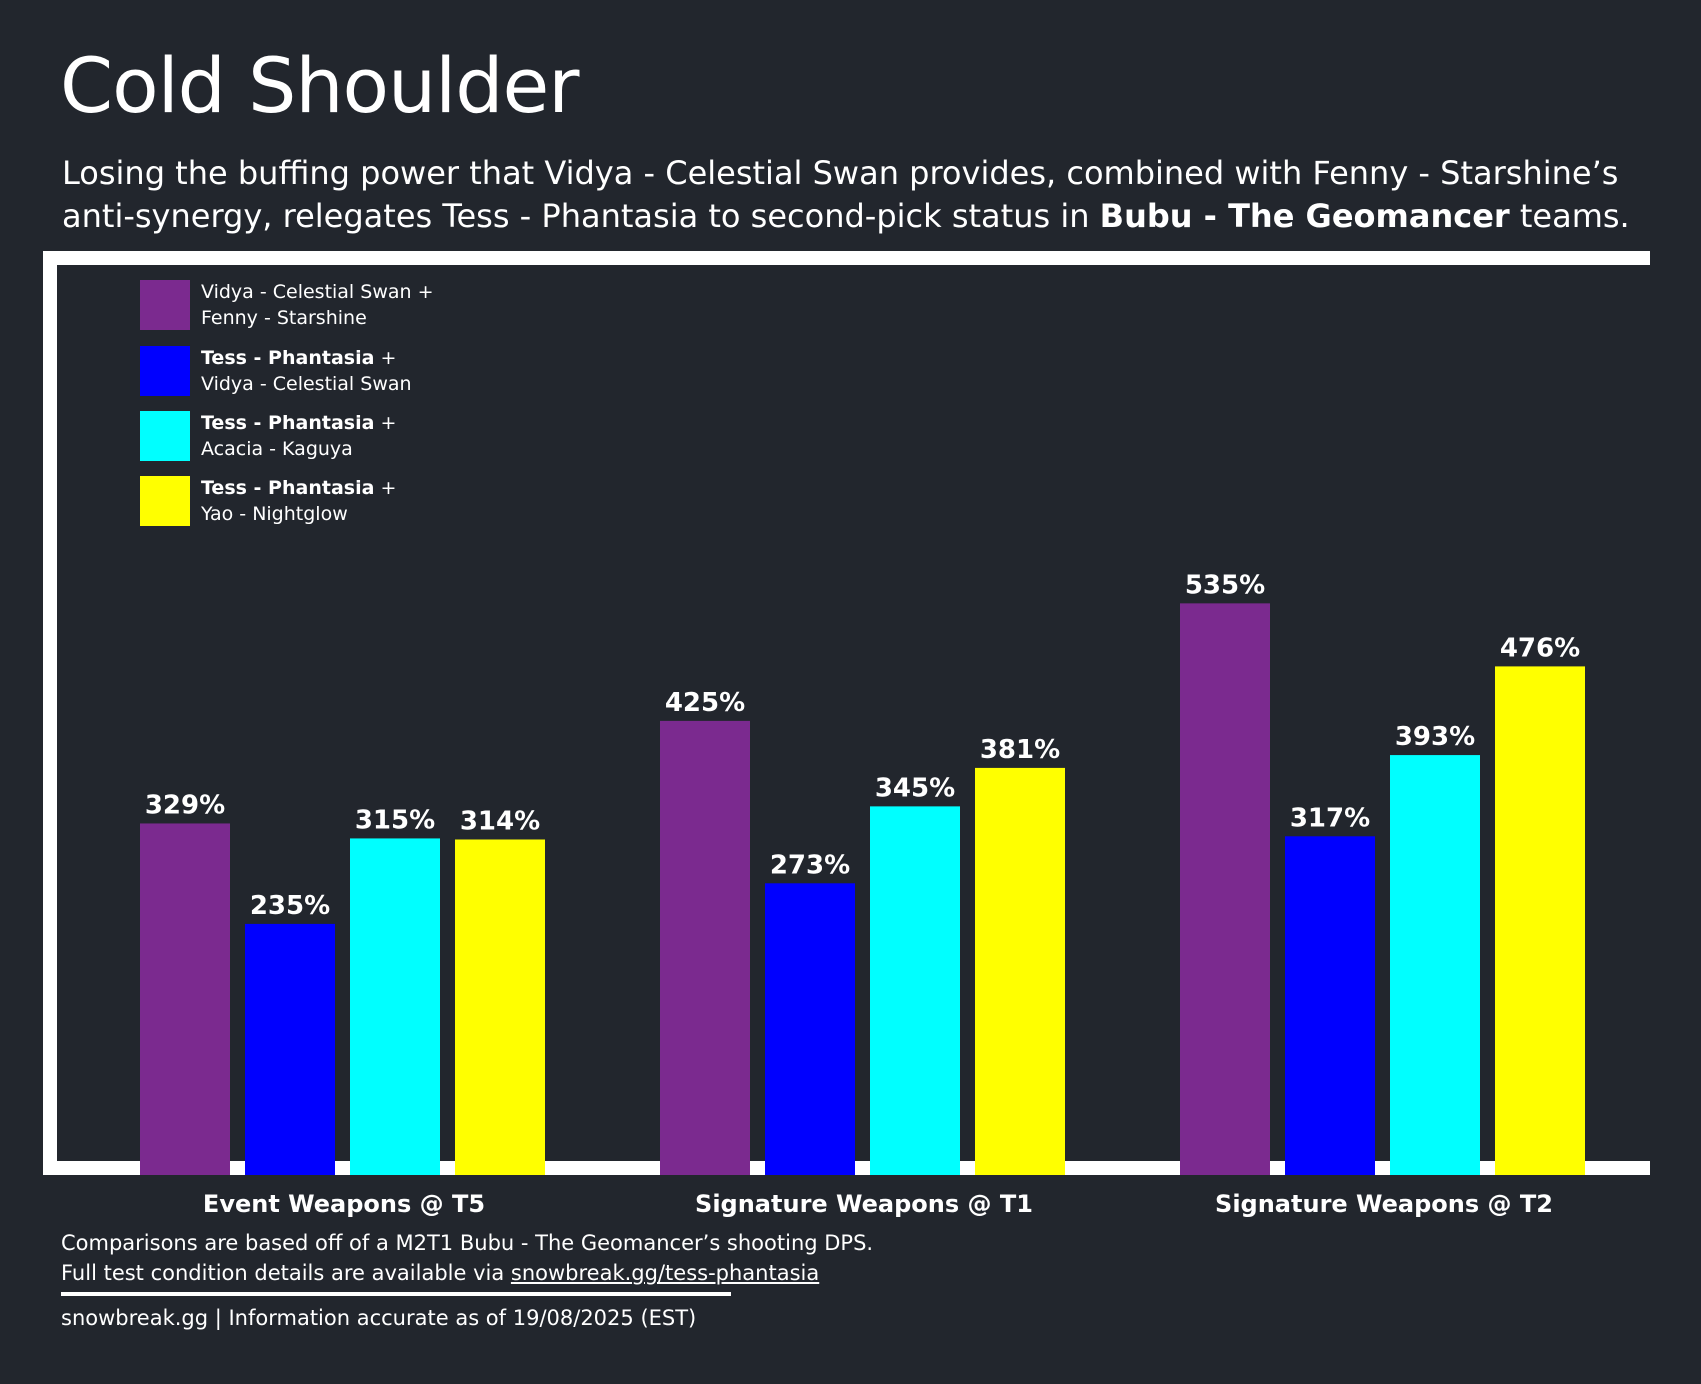 This screenshot has height=1384, width=1701. Describe the element at coordinates (290, 906) in the screenshot. I see `bar-value-label: 235%` at that location.